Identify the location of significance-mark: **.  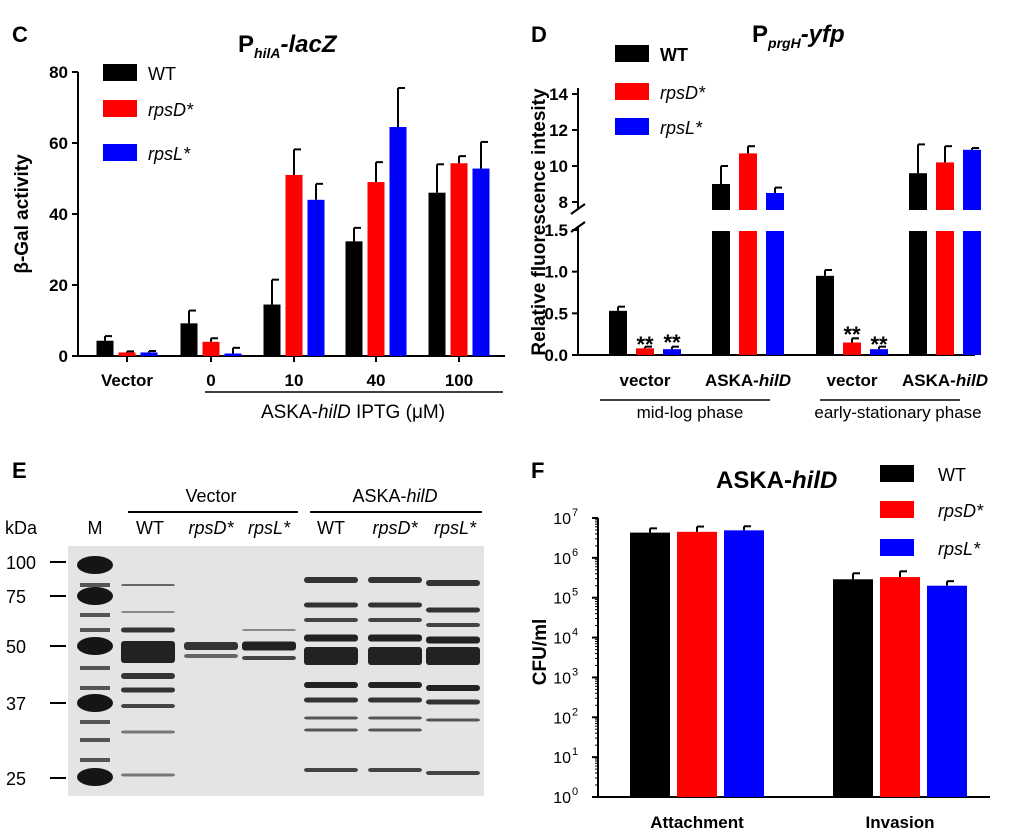
(852, 334).